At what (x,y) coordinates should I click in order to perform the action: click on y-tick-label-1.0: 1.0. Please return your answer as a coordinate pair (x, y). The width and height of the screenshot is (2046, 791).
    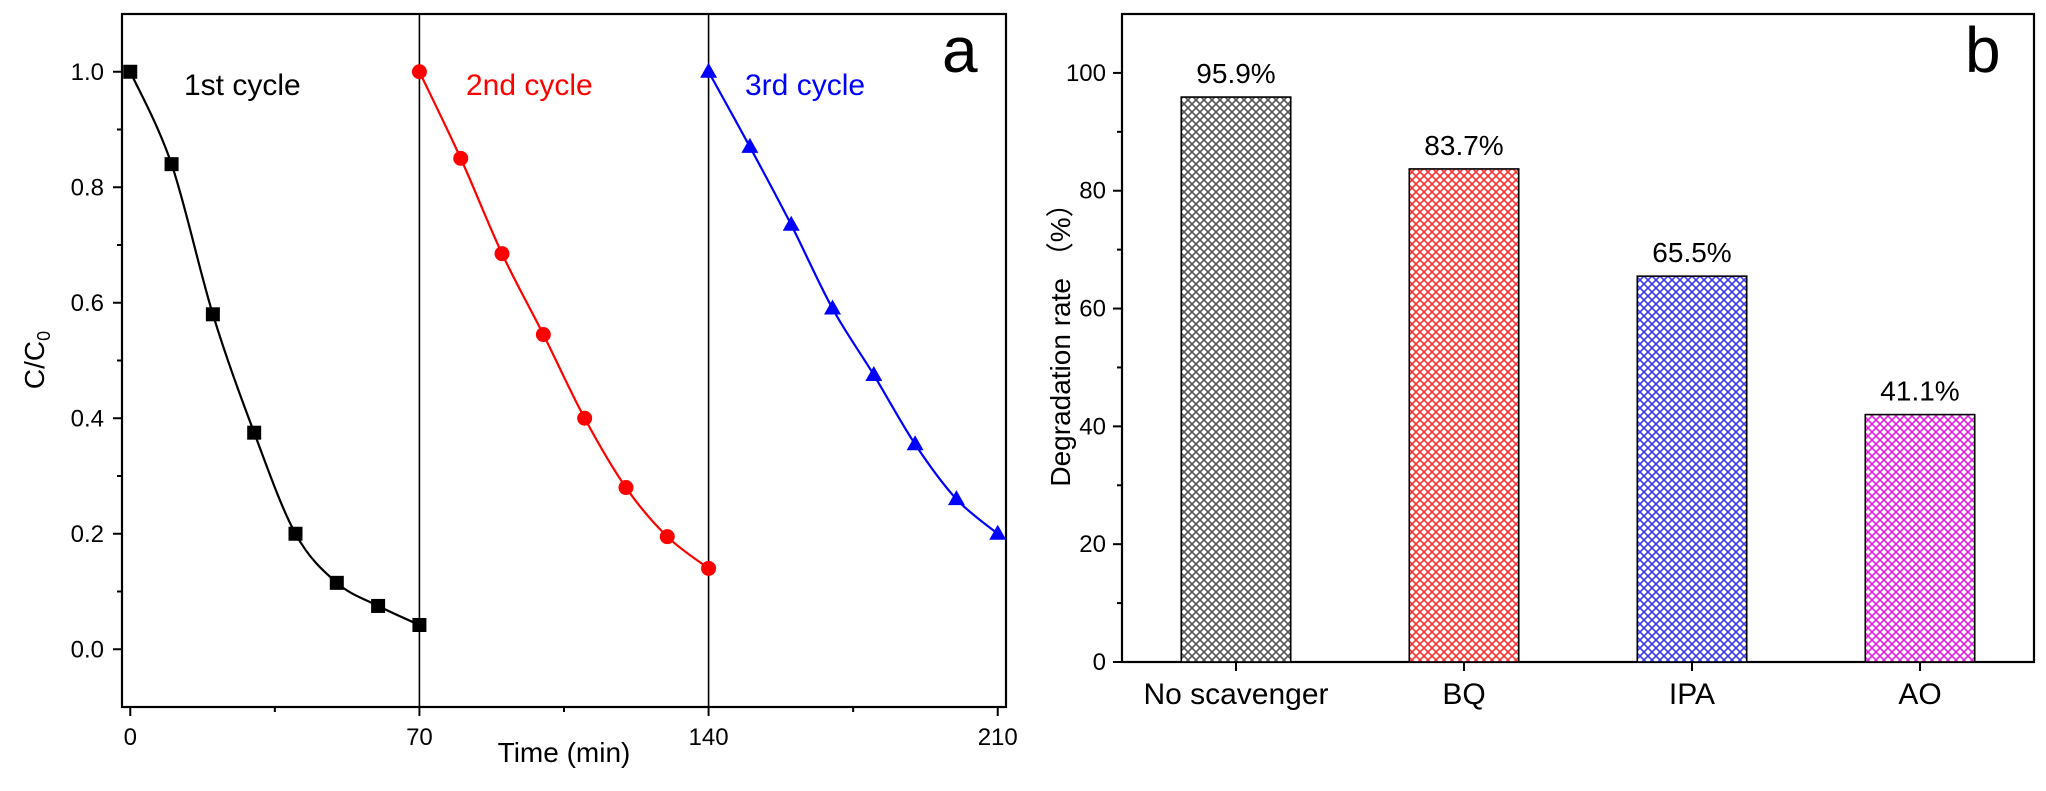
    Looking at the image, I should click on (87, 72).